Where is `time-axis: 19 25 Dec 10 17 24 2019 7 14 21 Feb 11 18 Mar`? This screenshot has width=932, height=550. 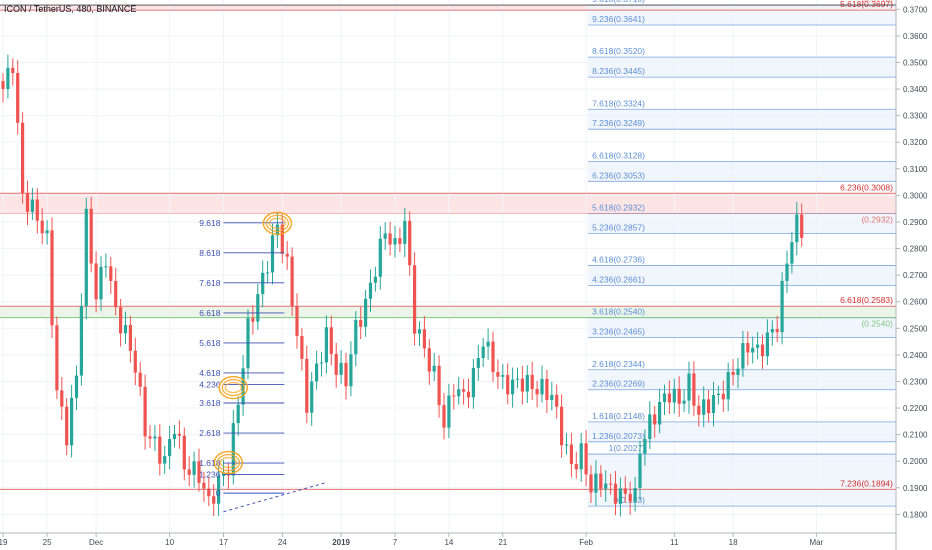 time-axis: 19 25 Dec 10 17 24 2019 7 14 21 Feb 11 18 Mar is located at coordinates (412, 540).